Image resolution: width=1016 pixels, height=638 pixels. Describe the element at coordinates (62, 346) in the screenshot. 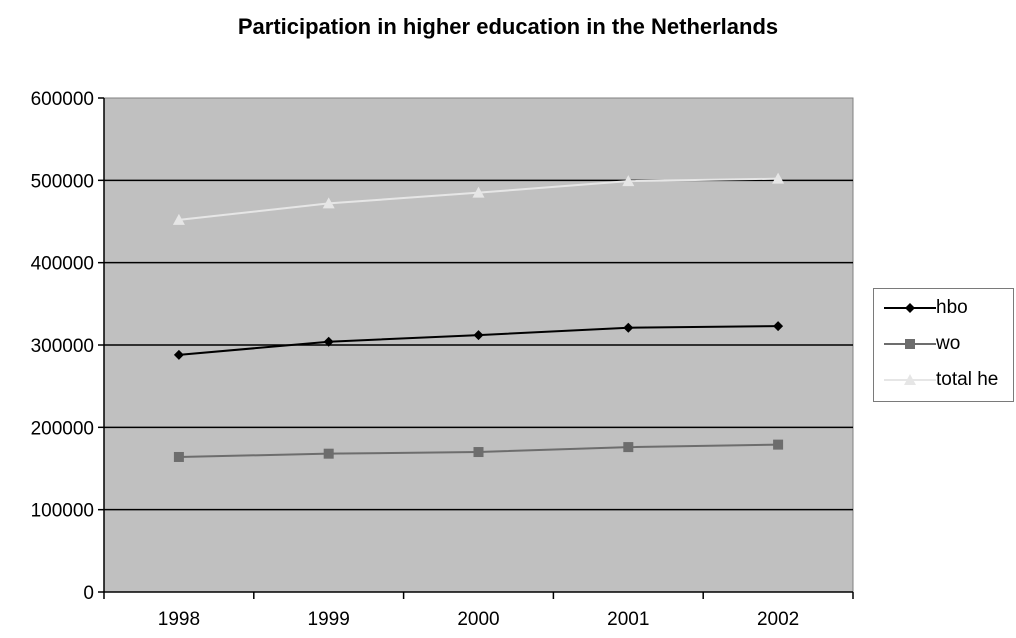

I see `y-tick-label: 300000` at that location.